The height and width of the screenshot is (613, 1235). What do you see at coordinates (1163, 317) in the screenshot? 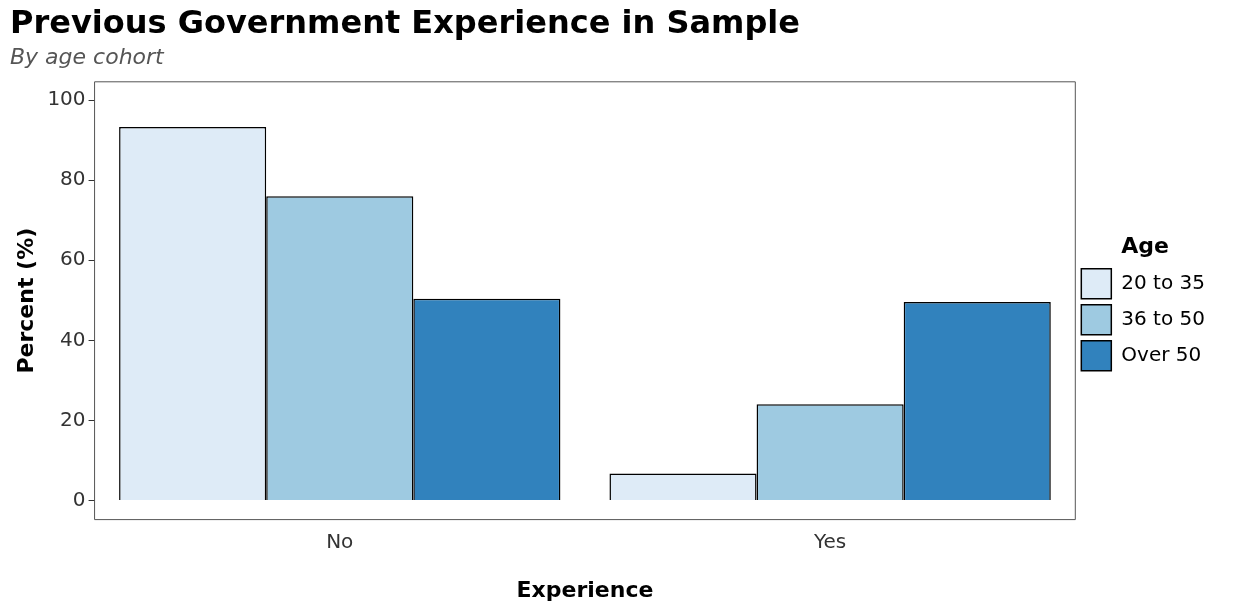
I see `legend-label: 36 to 50` at bounding box center [1163, 317].